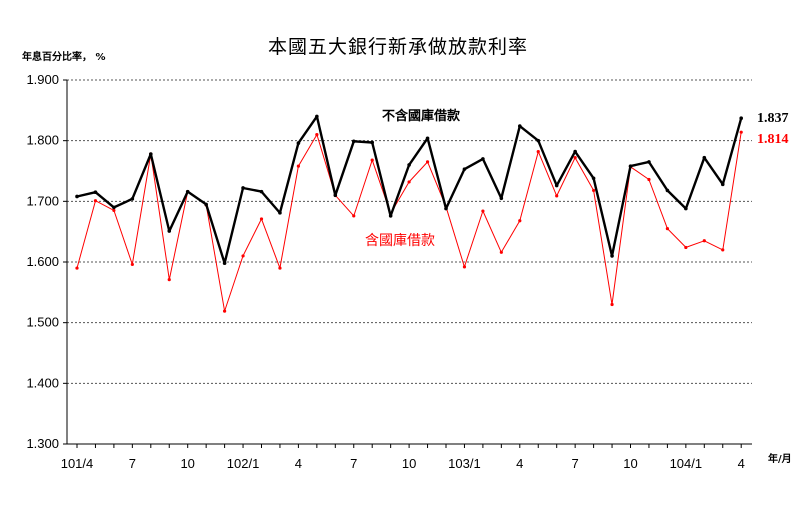 The image size is (811, 516). Describe the element at coordinates (421, 116) in the screenshot. I see `series-label-excluding-treasury: 不含國庫借款` at that location.